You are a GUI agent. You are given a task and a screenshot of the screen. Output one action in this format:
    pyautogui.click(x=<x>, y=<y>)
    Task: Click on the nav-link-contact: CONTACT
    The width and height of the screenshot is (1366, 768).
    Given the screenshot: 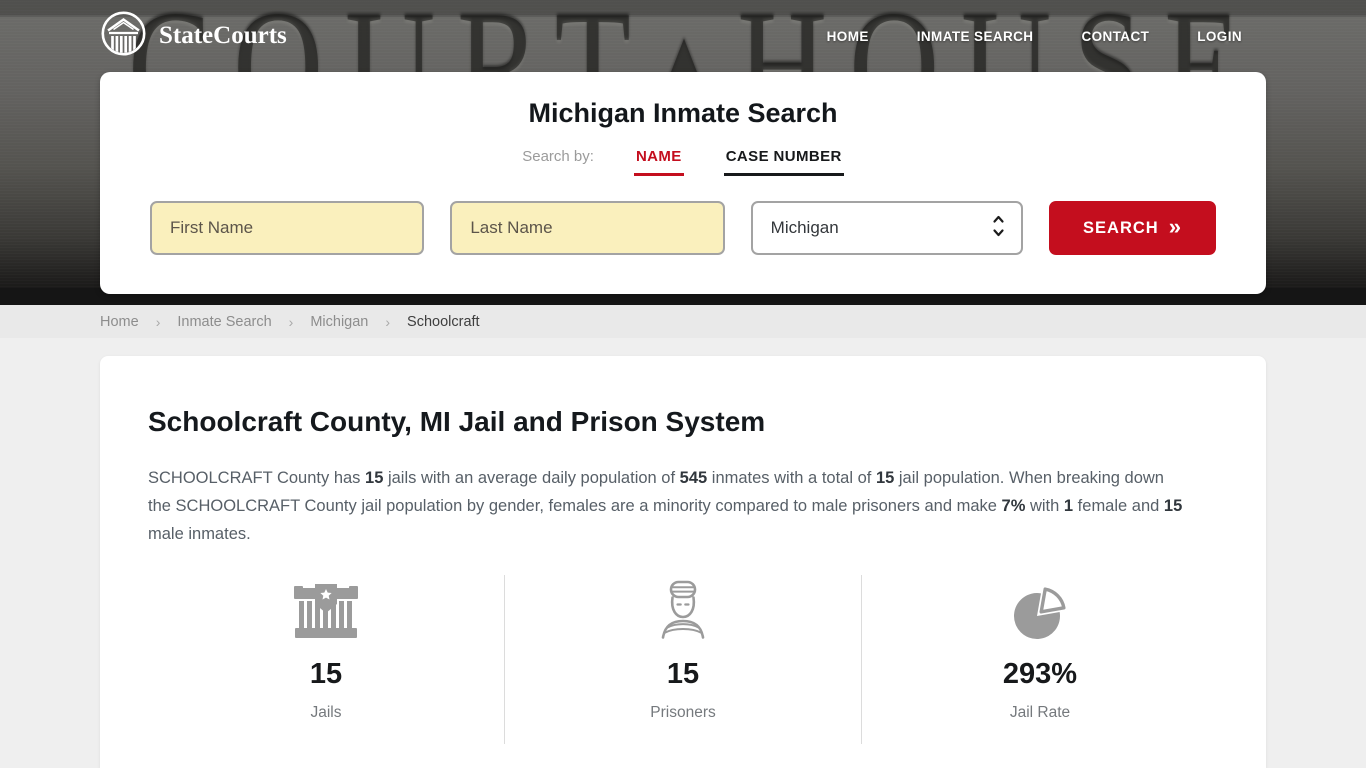 What is the action you would take?
    pyautogui.click(x=1115, y=36)
    